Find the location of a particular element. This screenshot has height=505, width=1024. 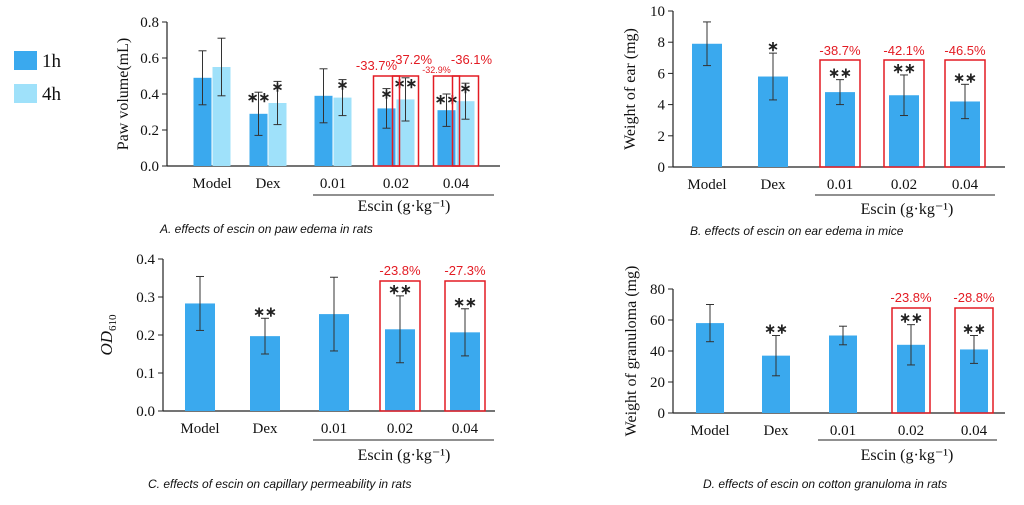

y-tick-label: 0.2 is located at coordinates (145, 336).